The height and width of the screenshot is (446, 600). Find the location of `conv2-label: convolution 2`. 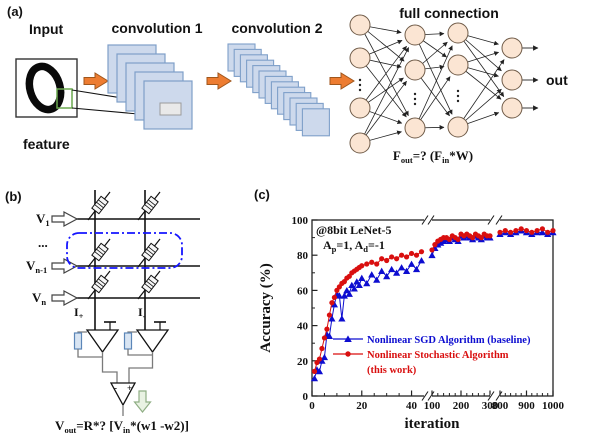

conv2-label: convolution 2 is located at coordinates (277, 28).